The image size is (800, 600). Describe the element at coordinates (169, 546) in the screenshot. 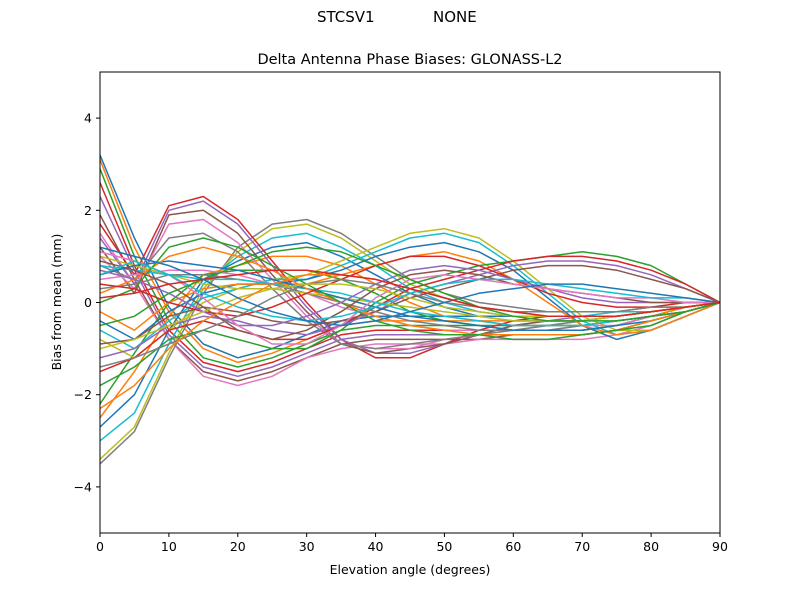

I see `x-tick-label: 10` at that location.